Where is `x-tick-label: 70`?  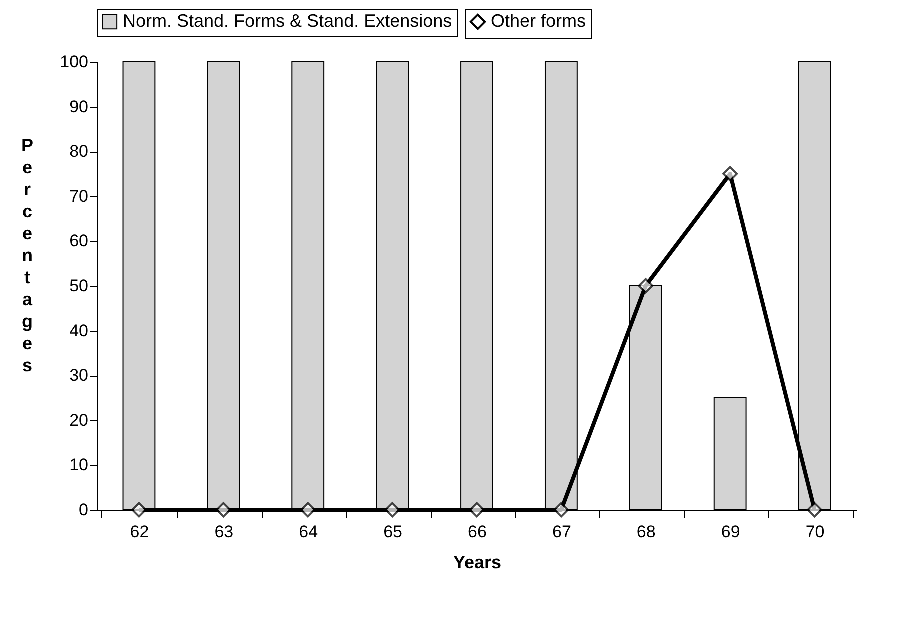
x-tick-label: 70 is located at coordinates (815, 532).